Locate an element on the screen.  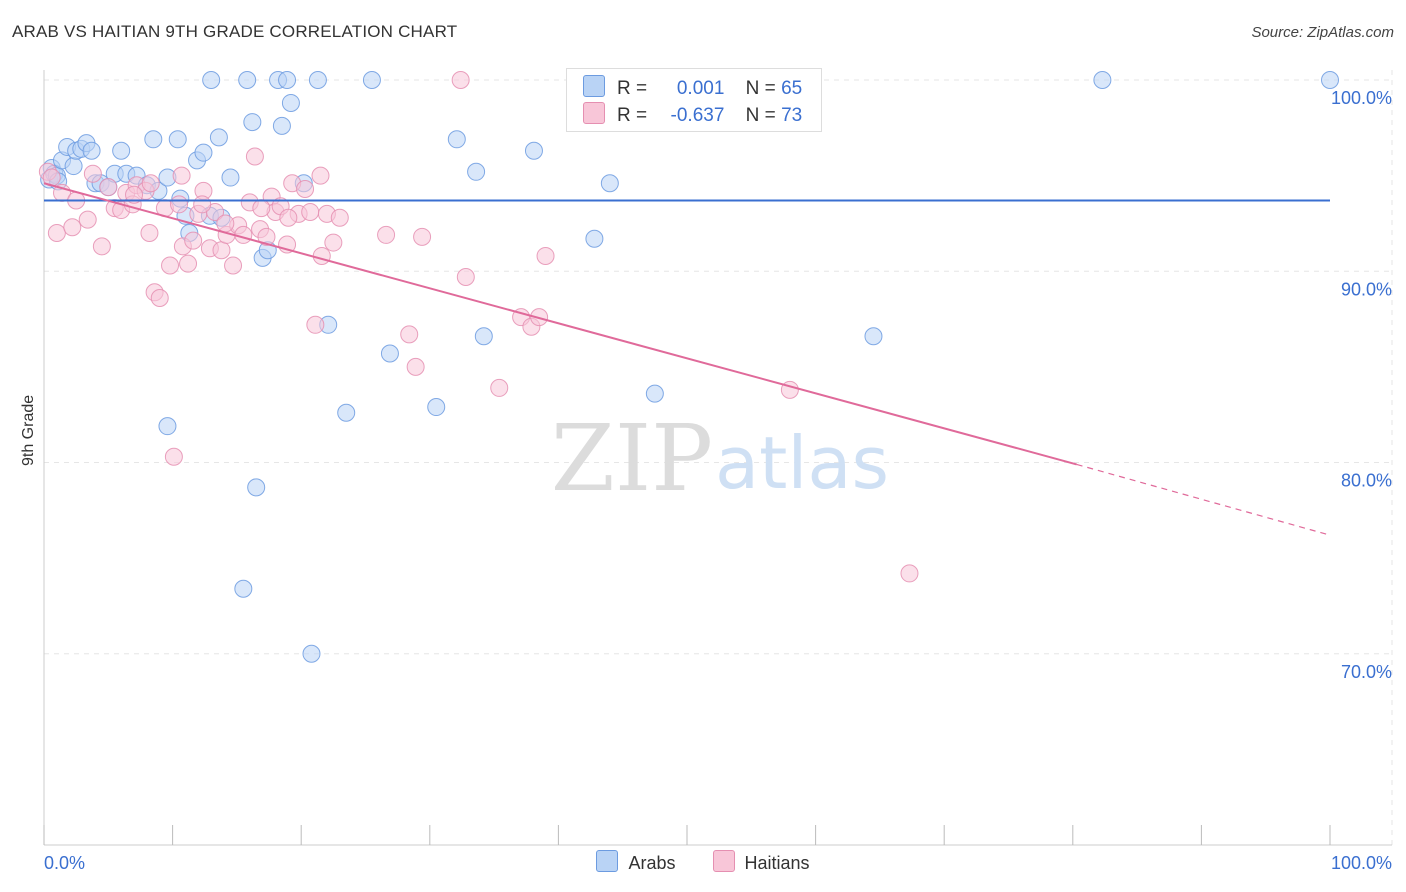
watermark: ZIP atlas is located at coordinates (720, 458).